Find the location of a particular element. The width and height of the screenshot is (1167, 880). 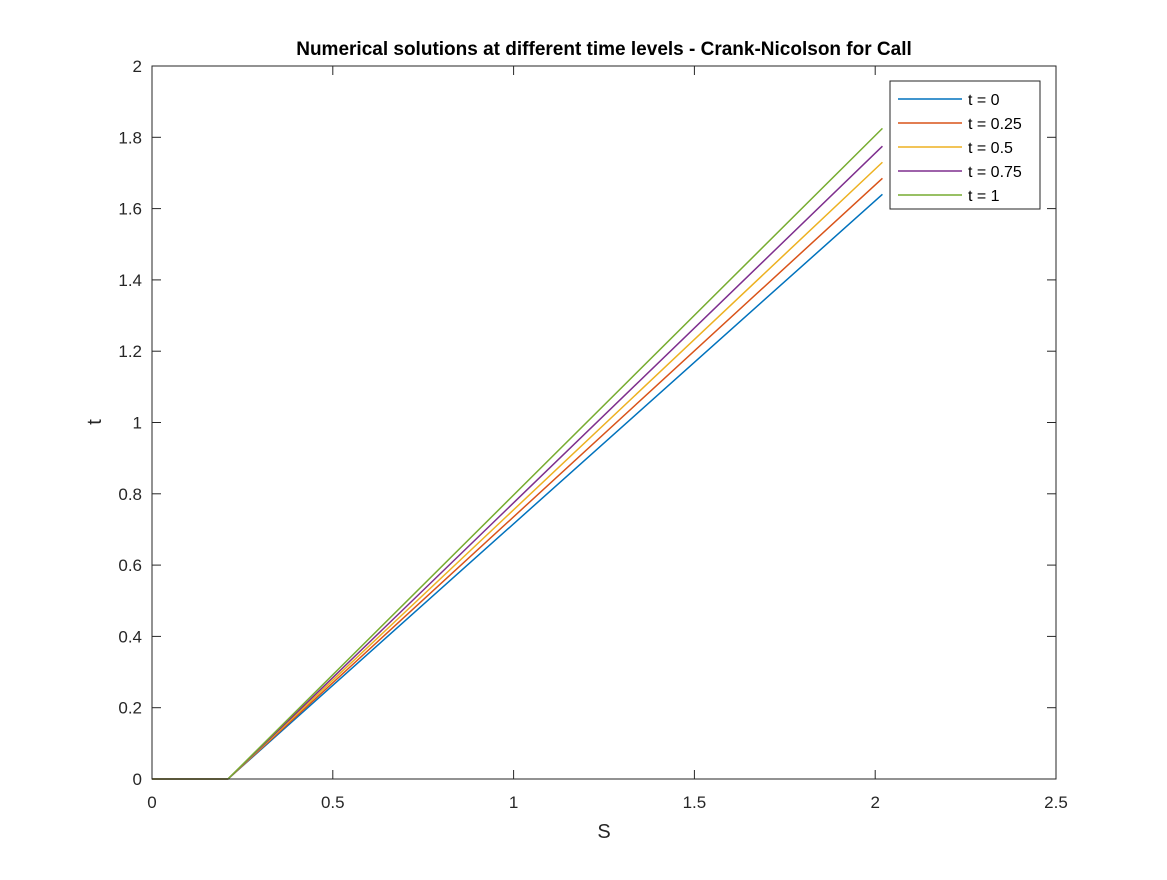

legend: t = 0 t = 0.25 t = 0.5 t = 0.75 t = 1 is located at coordinates (965, 145).